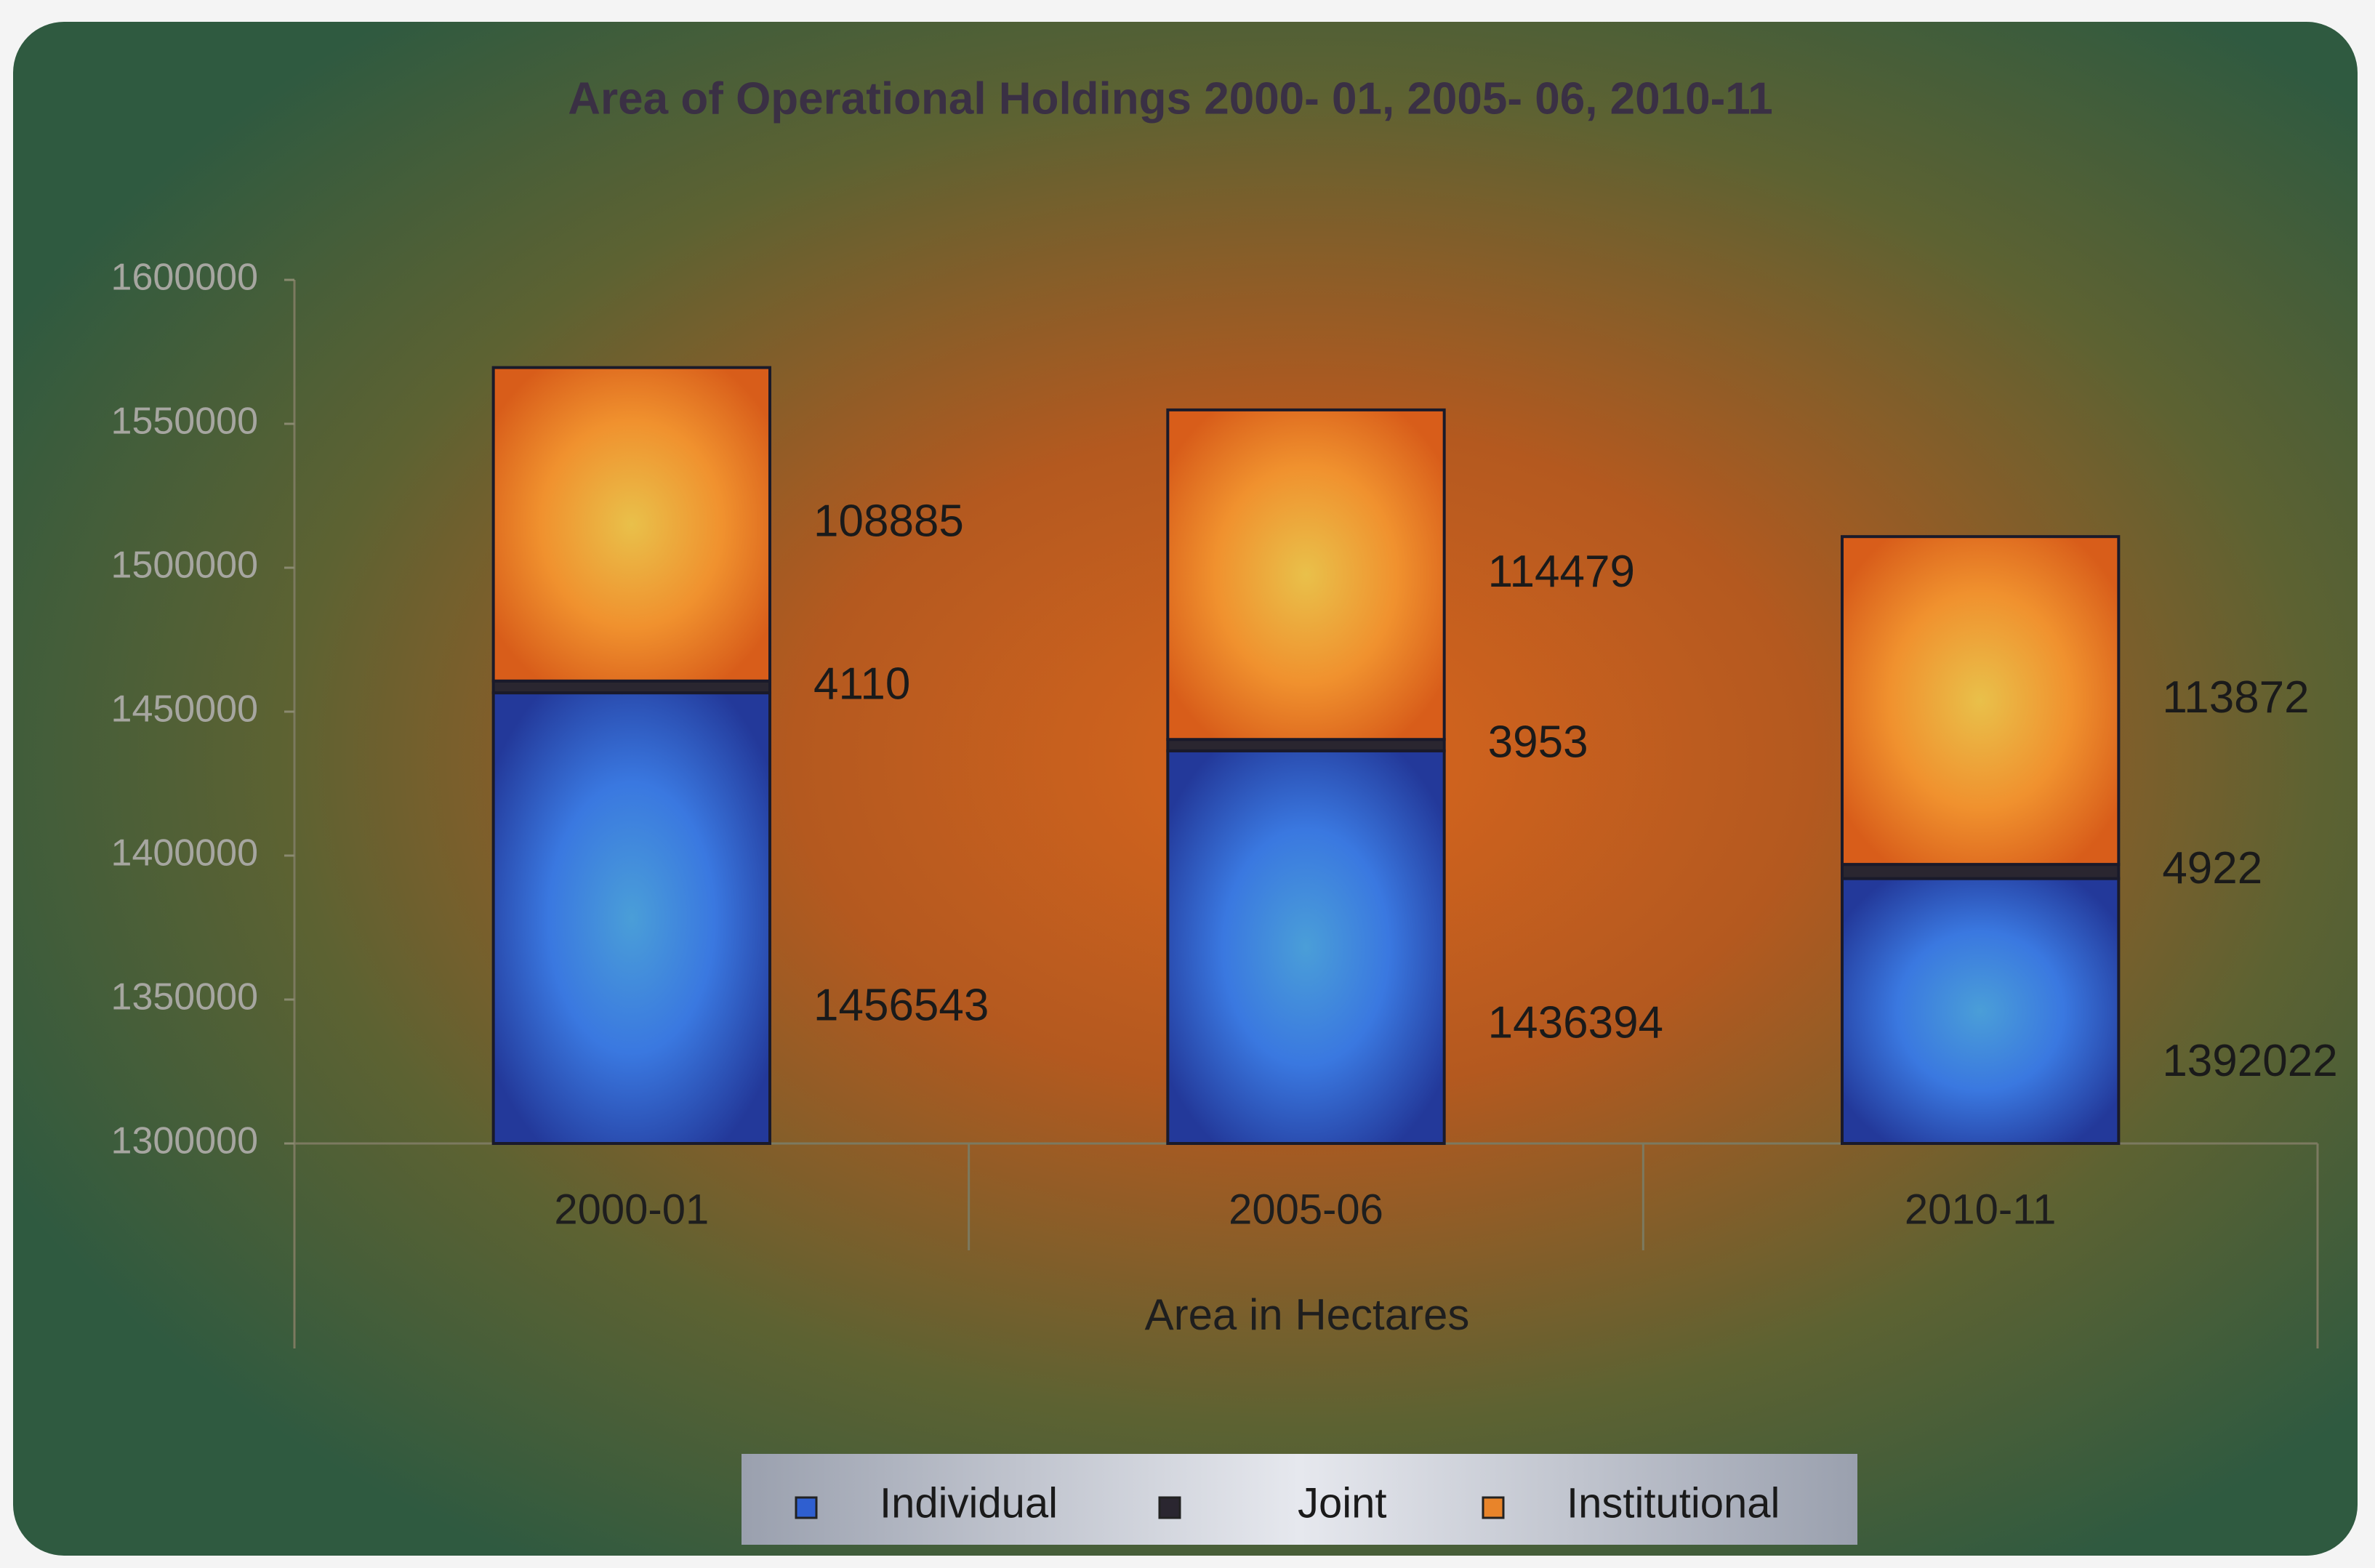  I want to click on legend-label: Institutional, so click(1674, 1503).